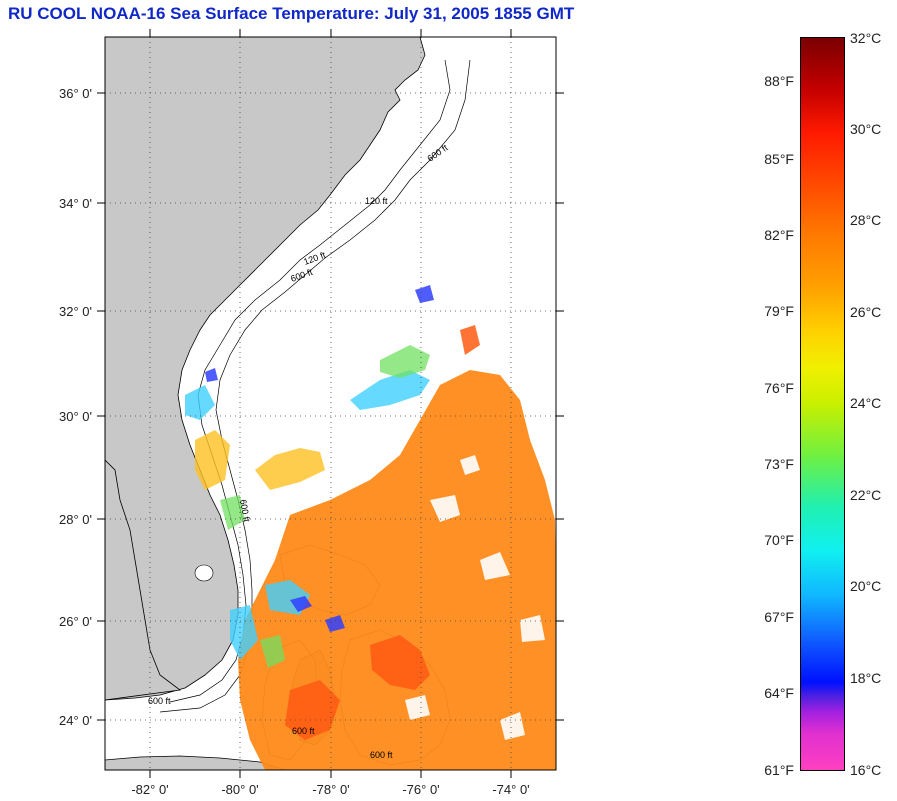 The image size is (897, 801). Describe the element at coordinates (75, 311) in the screenshot. I see `lat-label: 32° 0'` at that location.